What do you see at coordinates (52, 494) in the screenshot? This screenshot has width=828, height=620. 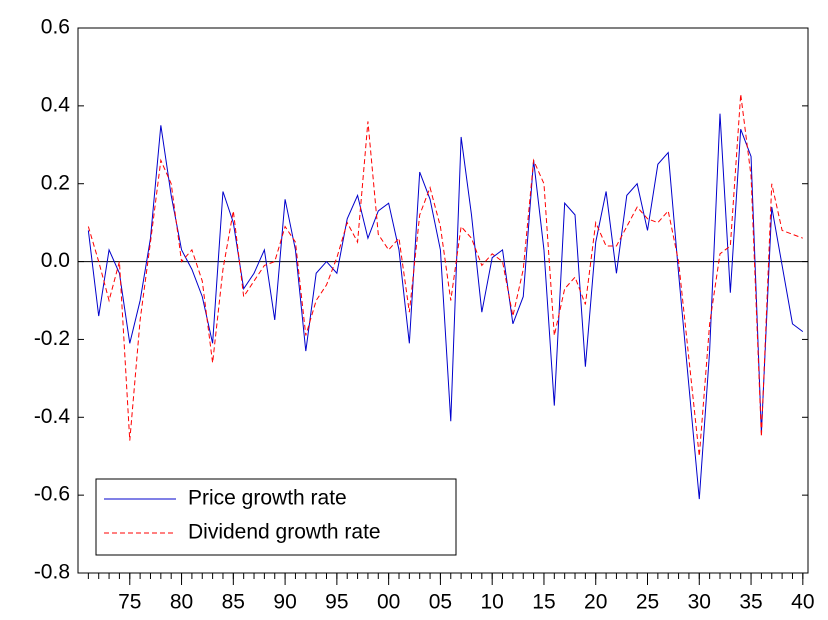 I see `y-tick-label: -0.6` at bounding box center [52, 494].